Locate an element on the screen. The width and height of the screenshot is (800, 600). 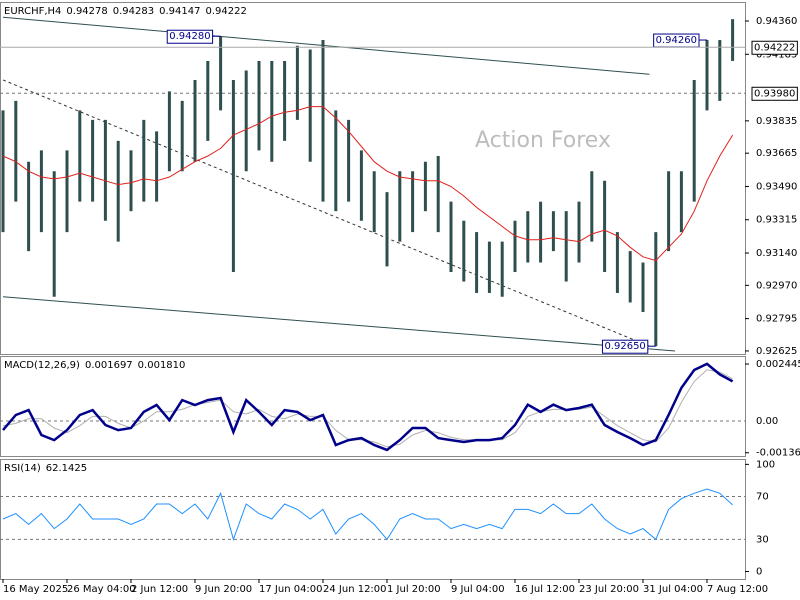
panel-title-name: MACD(12,26,9) is located at coordinates (42, 365).